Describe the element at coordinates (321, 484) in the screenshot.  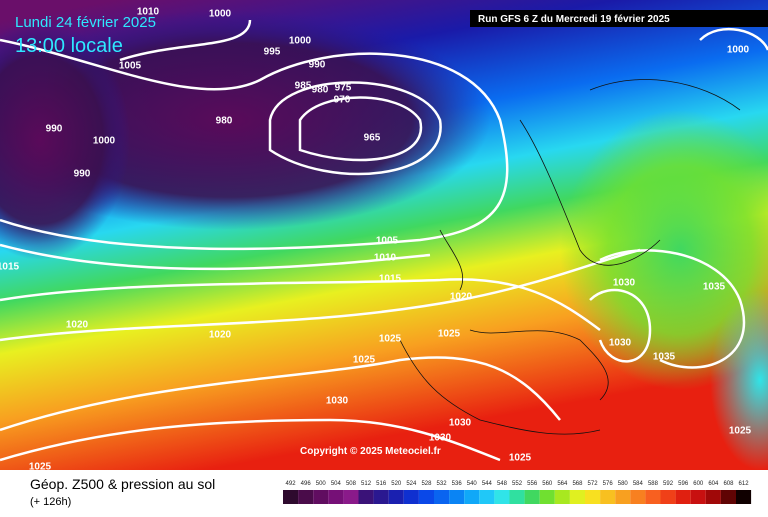
I see `legend-label: 500` at that location.